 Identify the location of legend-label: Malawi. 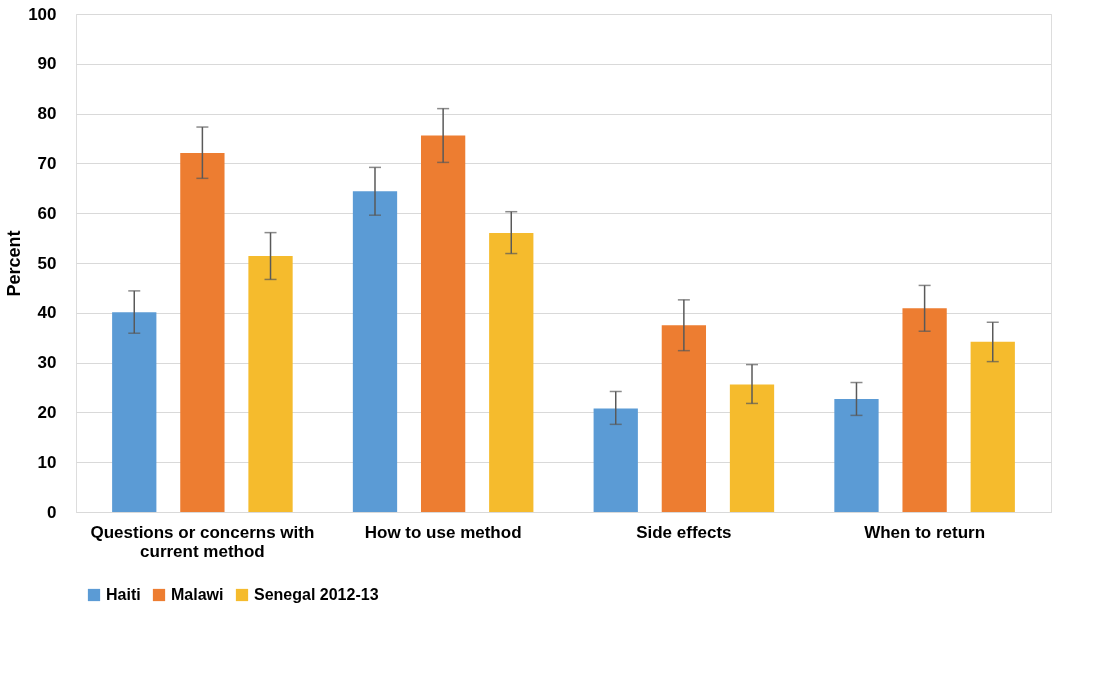
(197, 594).